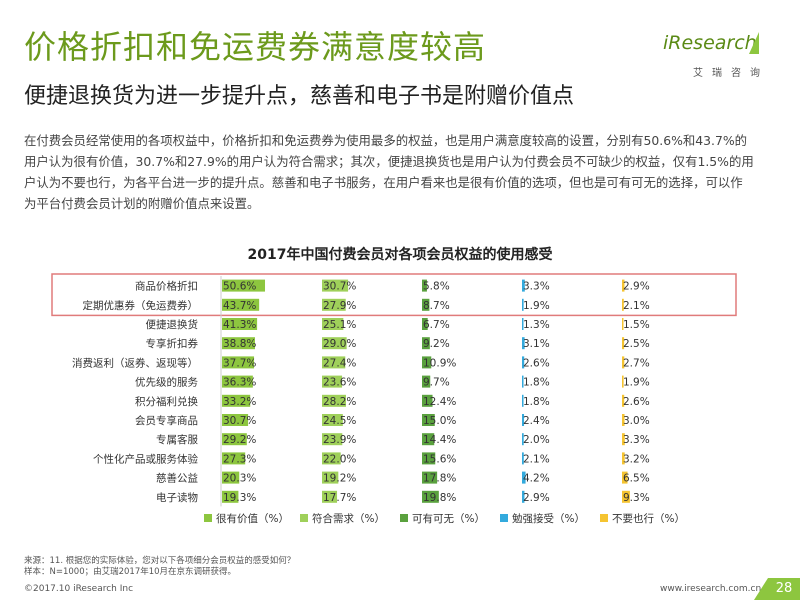  I want to click on value-label: 29.0%, so click(339, 344).